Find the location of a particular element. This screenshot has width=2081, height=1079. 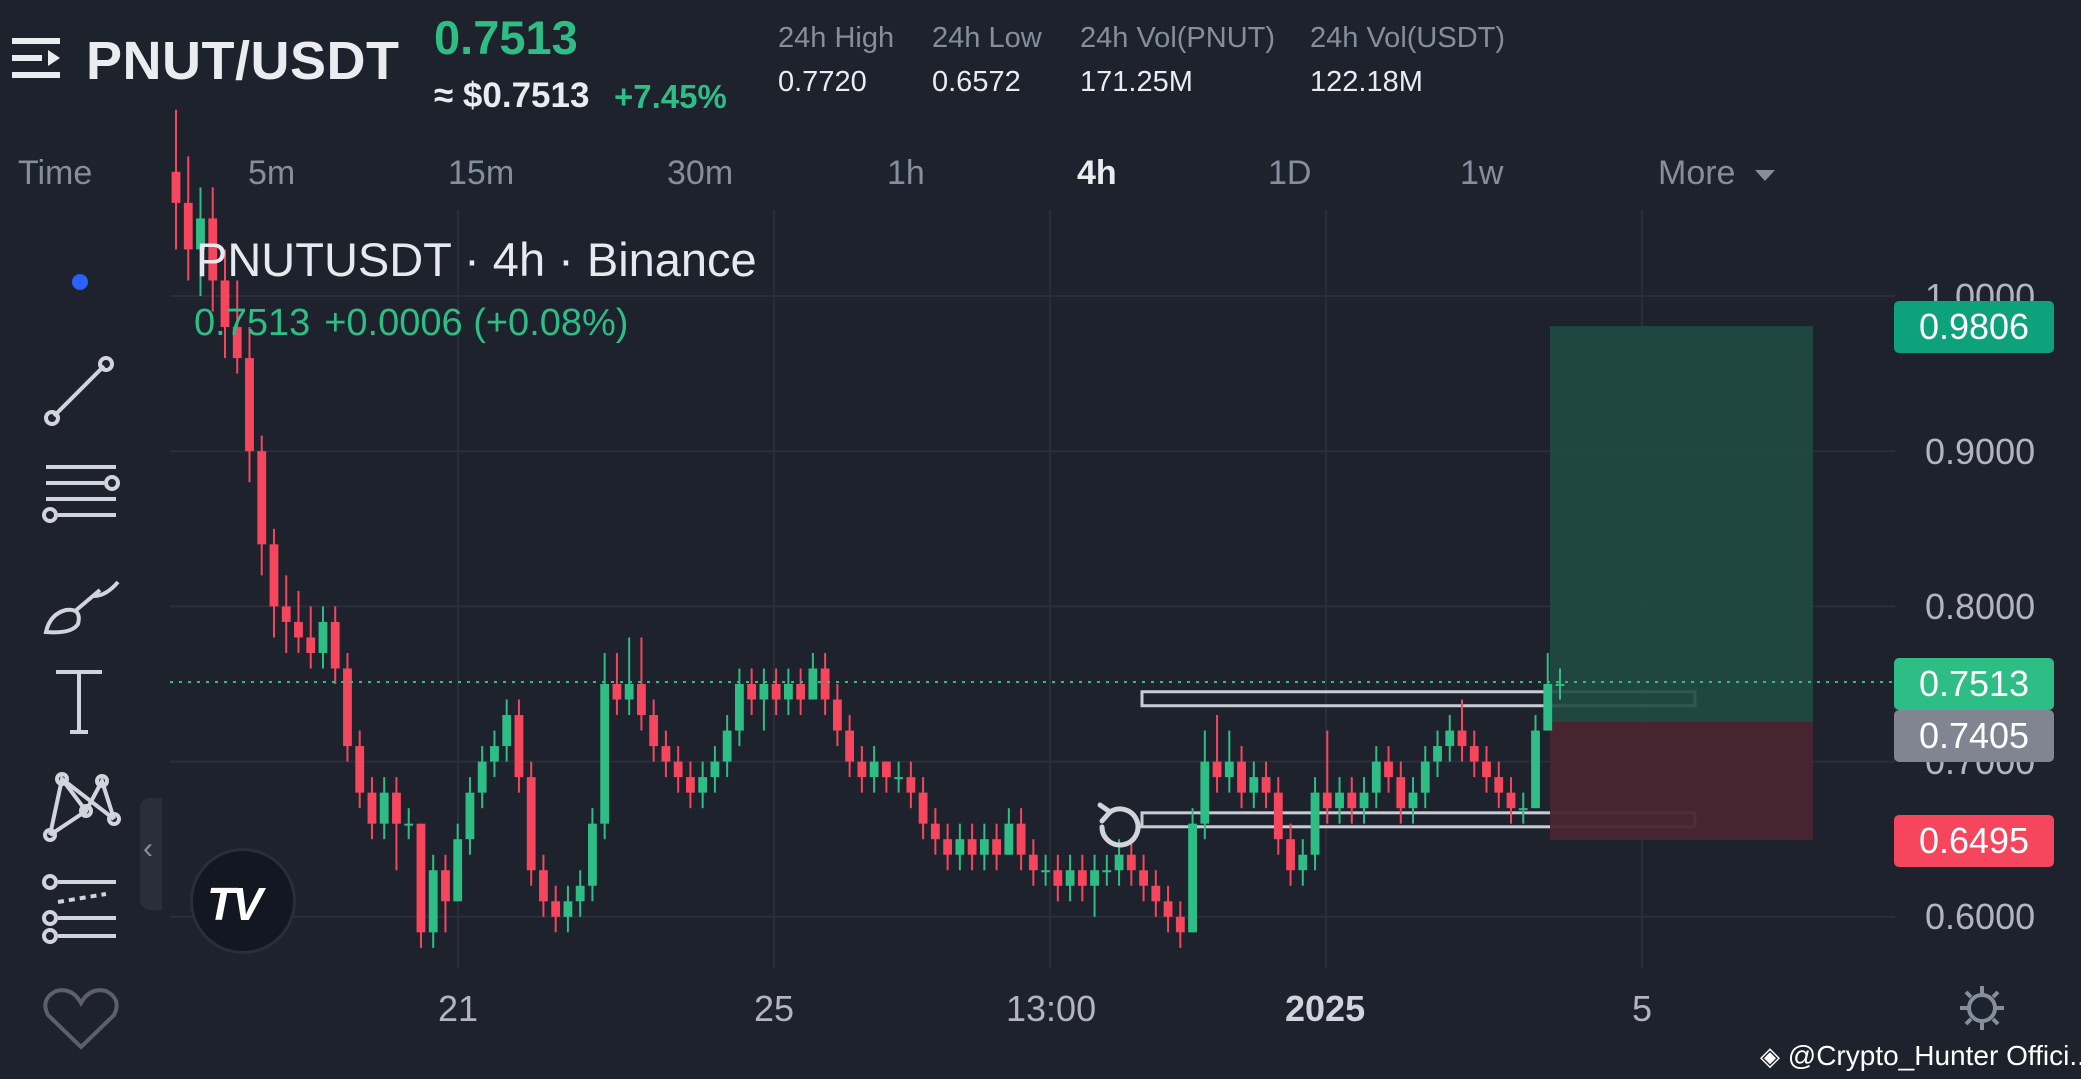

price-axis-label: 0.6000 is located at coordinates (1980, 916).